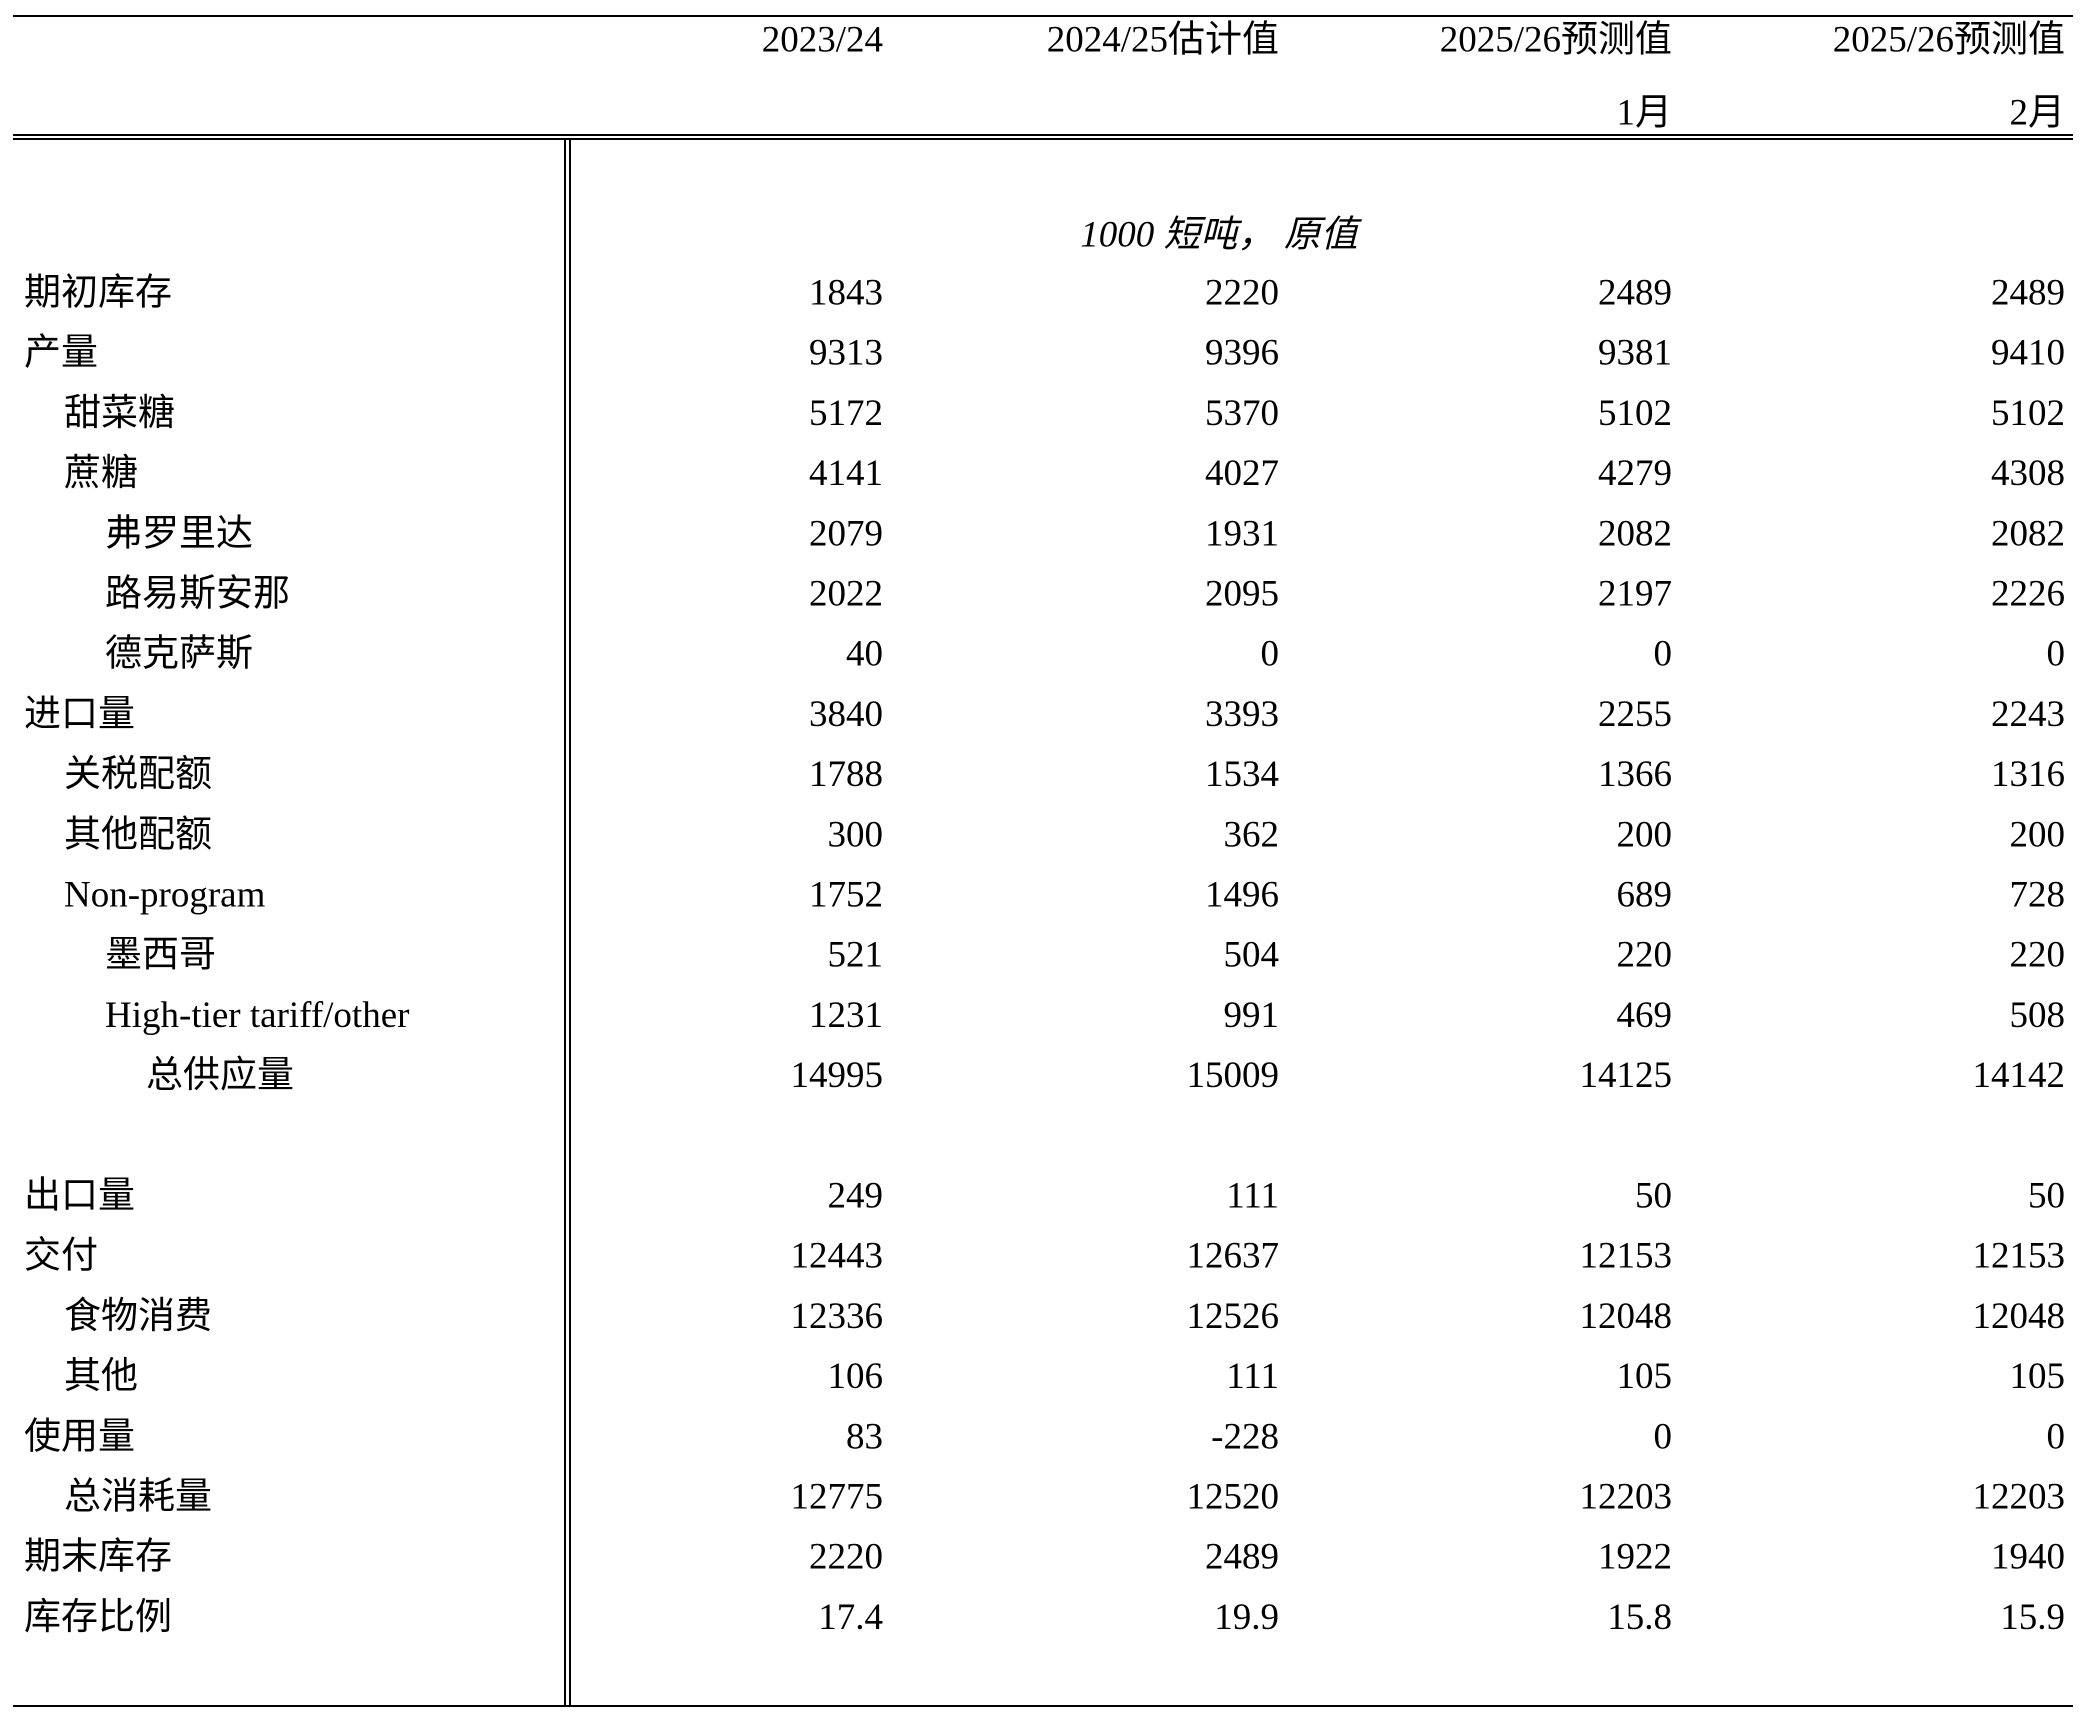  Describe the element at coordinates (61, 1256) in the screenshot. I see `row-label: 交付` at that location.